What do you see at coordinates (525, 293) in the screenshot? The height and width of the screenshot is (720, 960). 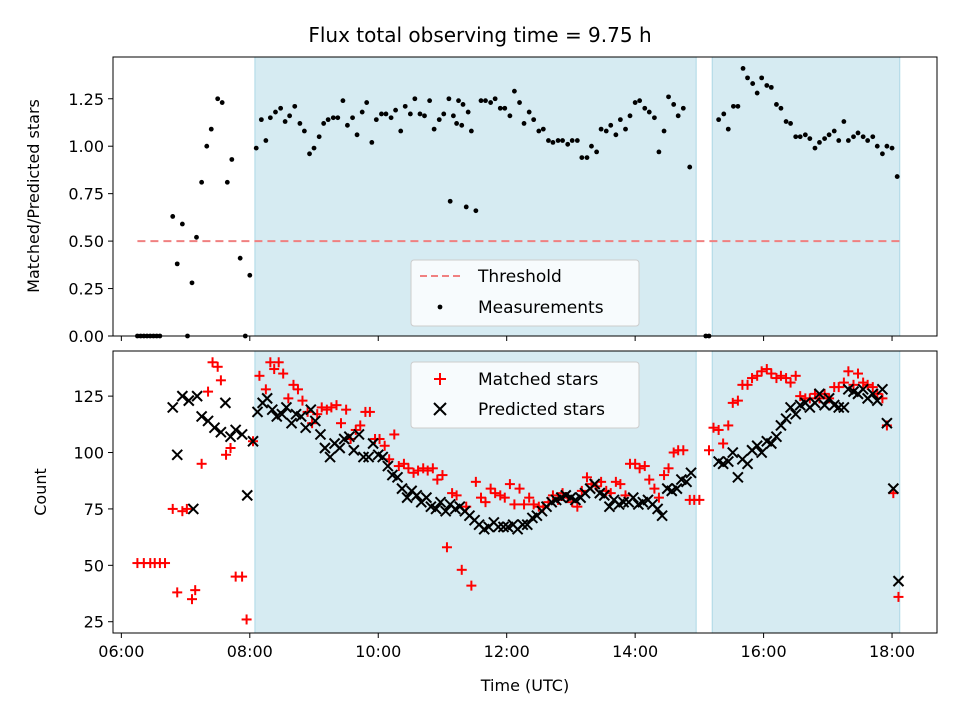 I see `top-legend: Threshold Measurements` at bounding box center [525, 293].